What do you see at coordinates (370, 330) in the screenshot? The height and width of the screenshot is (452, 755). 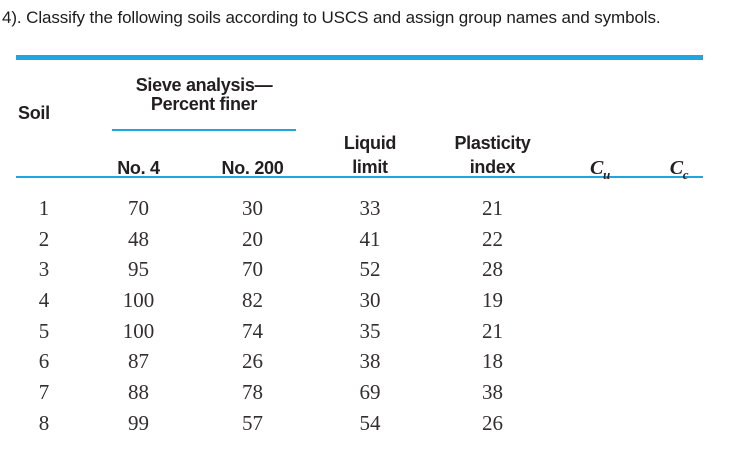 I see `table-cell: 35` at bounding box center [370, 330].